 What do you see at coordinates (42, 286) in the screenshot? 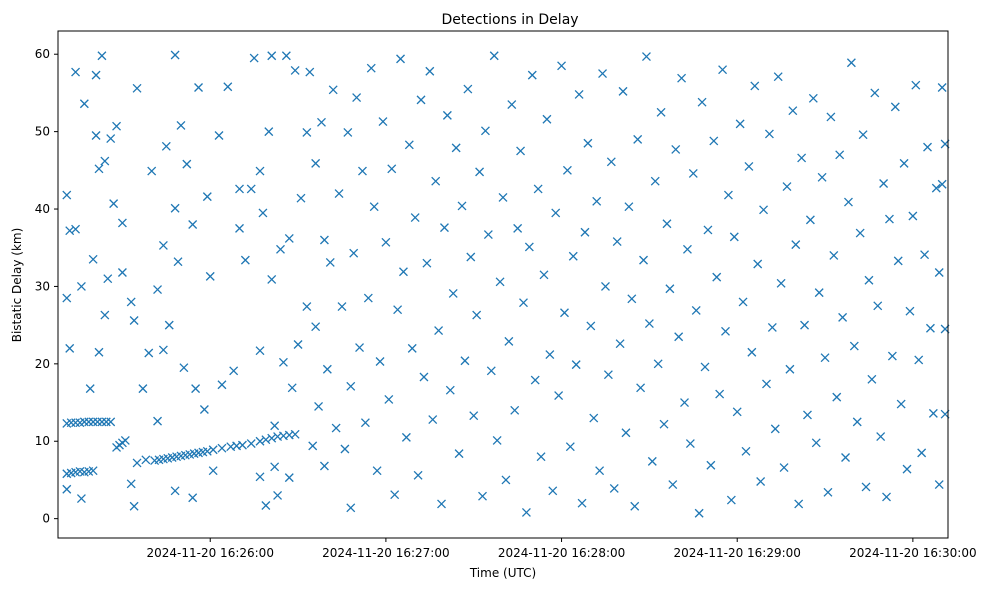
I see `y-tick-label: 30` at bounding box center [42, 286].